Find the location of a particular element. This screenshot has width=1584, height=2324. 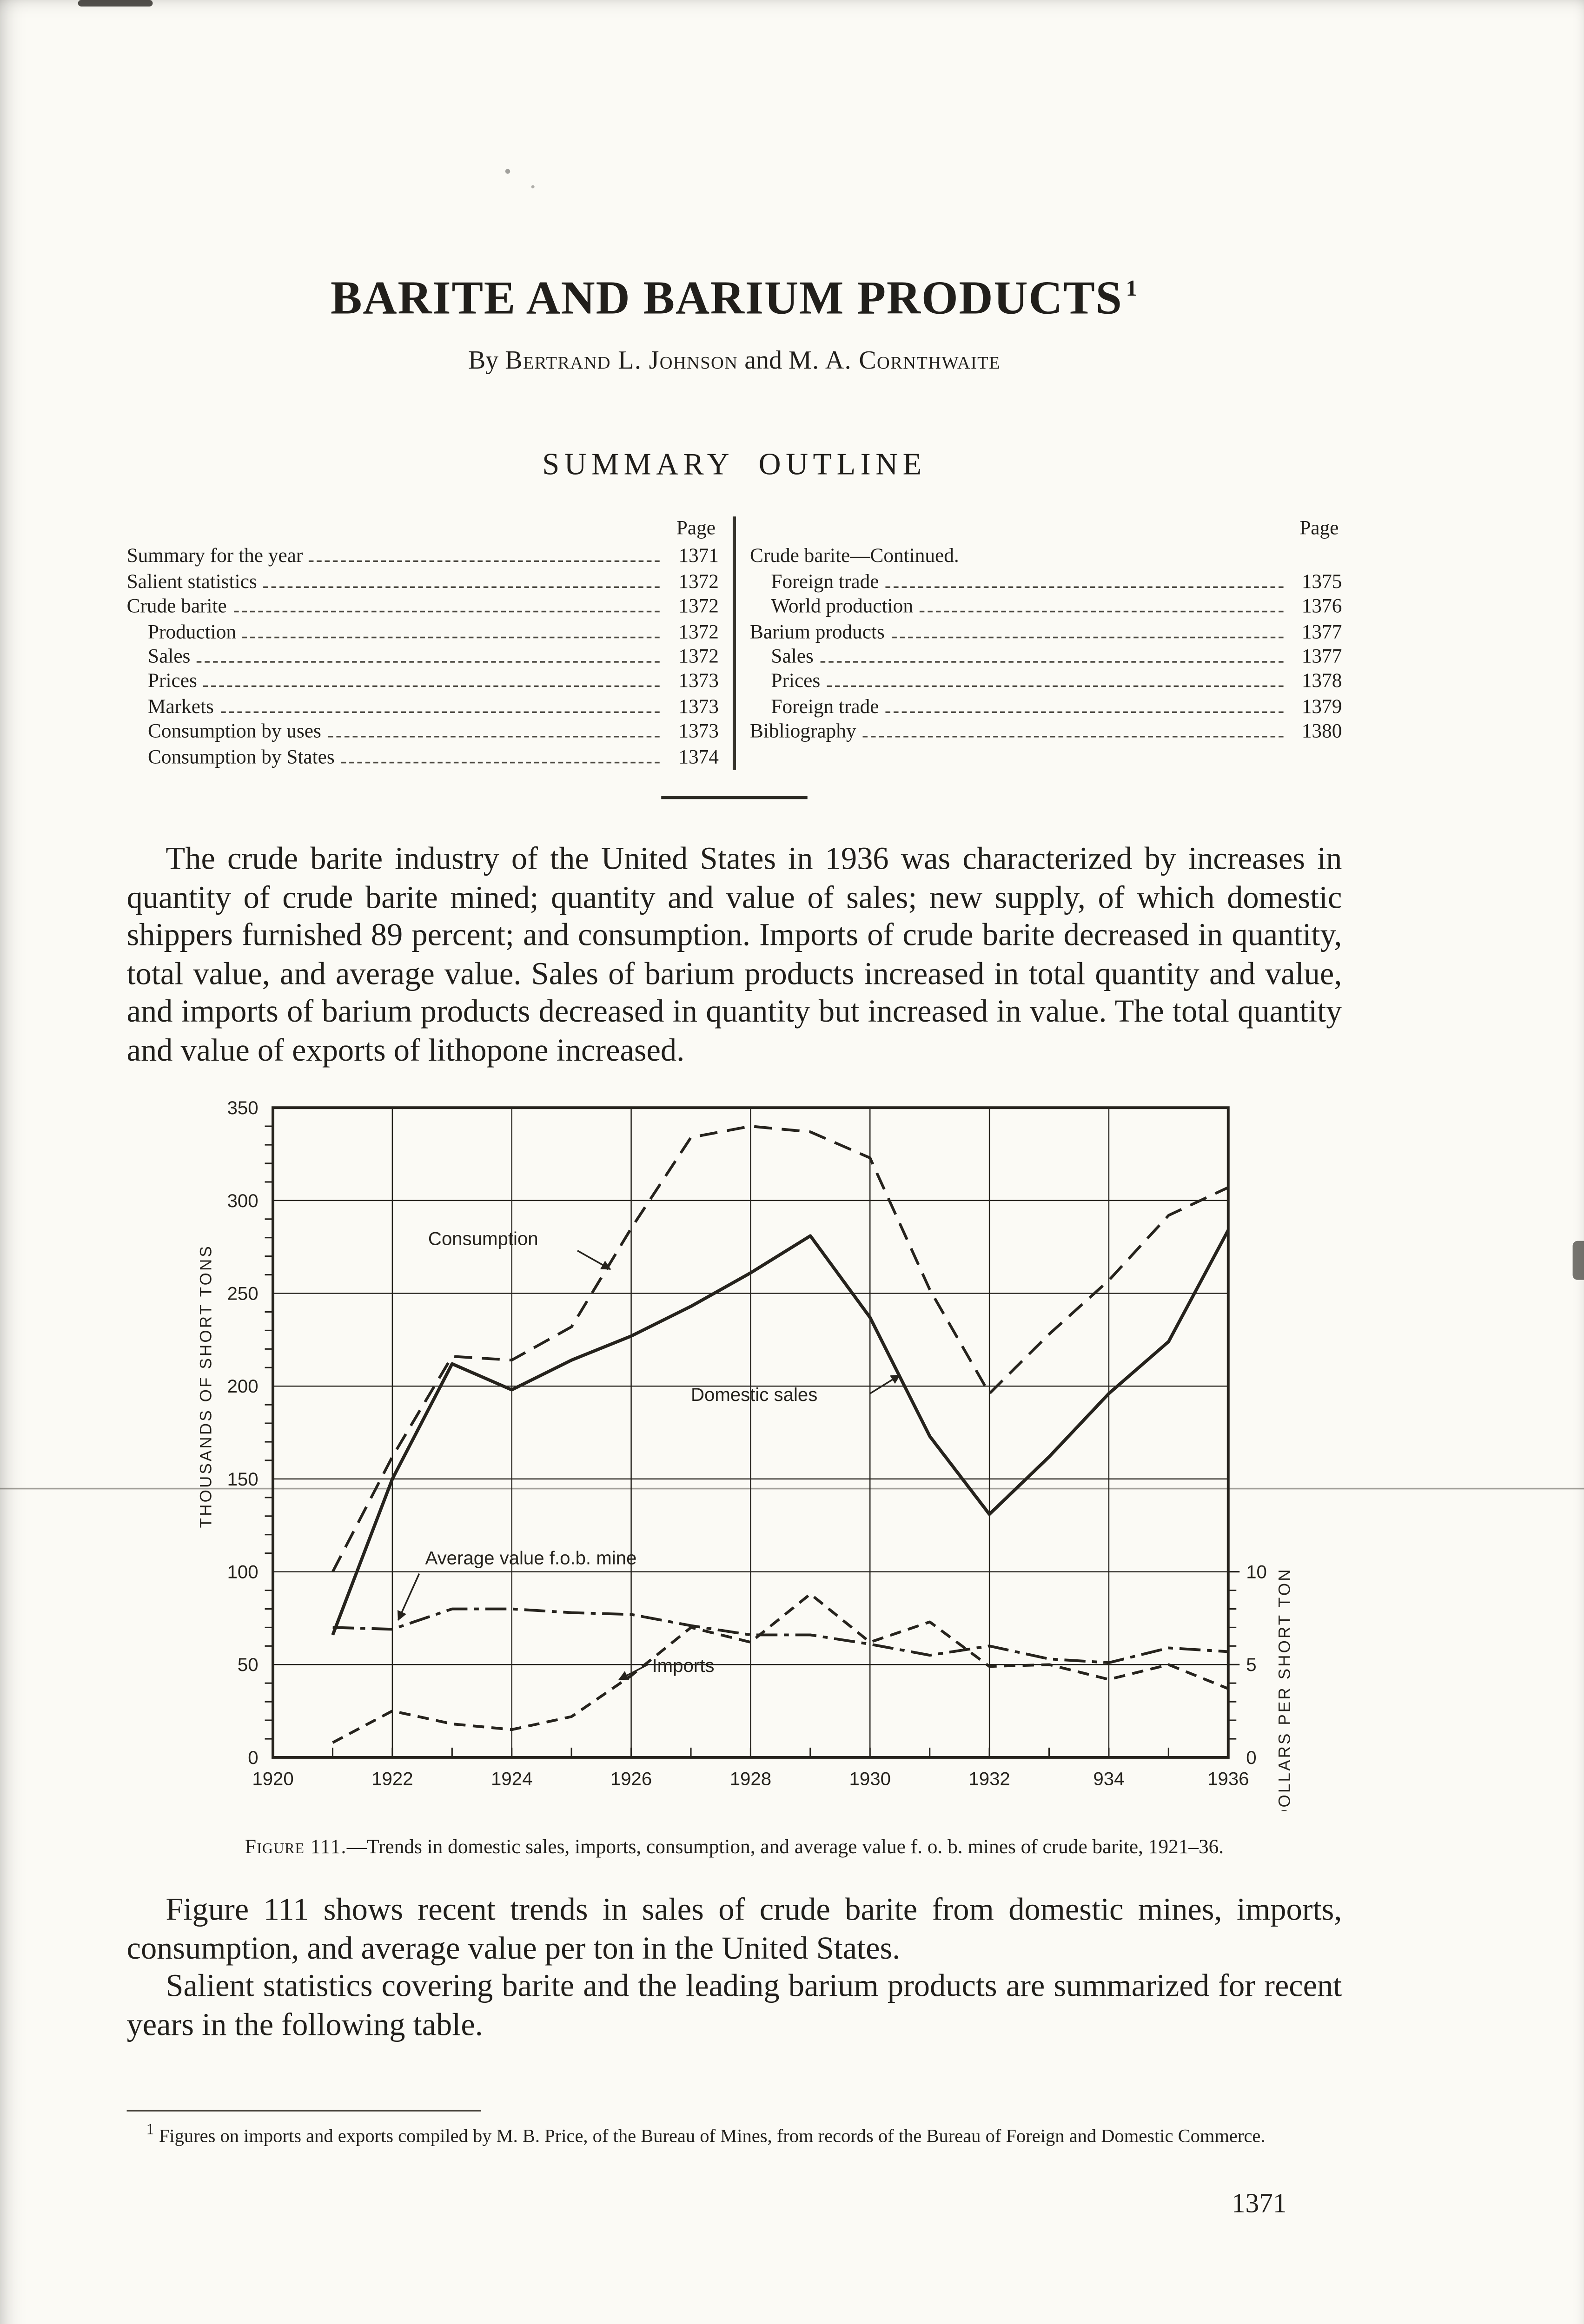

right-axis-title: DOLLARS PER SHORT TON is located at coordinates (1285, 1689).